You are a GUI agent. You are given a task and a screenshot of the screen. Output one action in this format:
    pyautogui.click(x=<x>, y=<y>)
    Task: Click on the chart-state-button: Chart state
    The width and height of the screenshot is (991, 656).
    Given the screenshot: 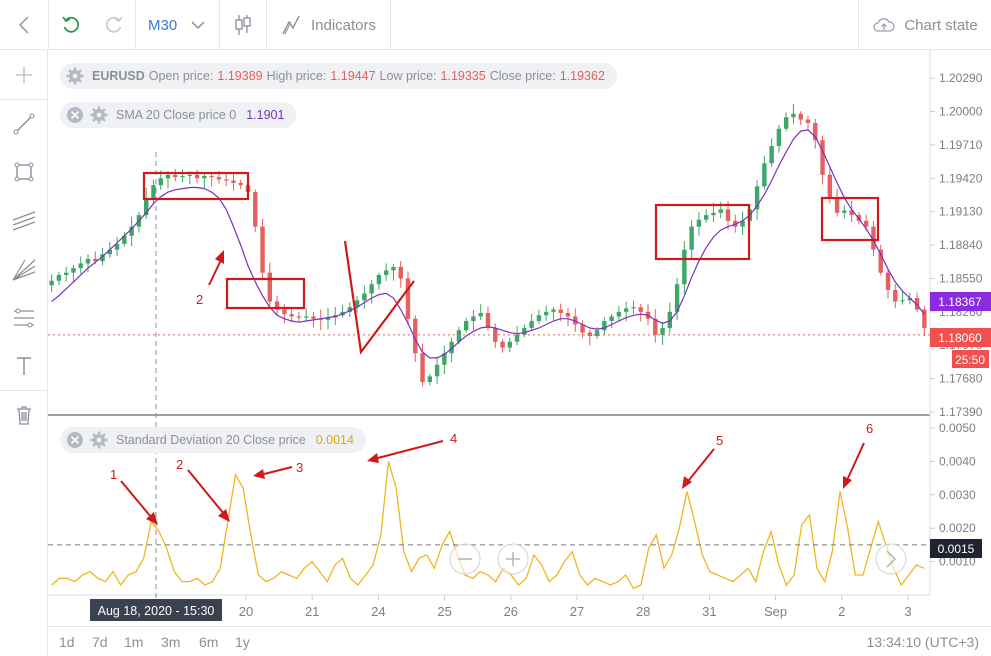 What is the action you would take?
    pyautogui.click(x=924, y=25)
    